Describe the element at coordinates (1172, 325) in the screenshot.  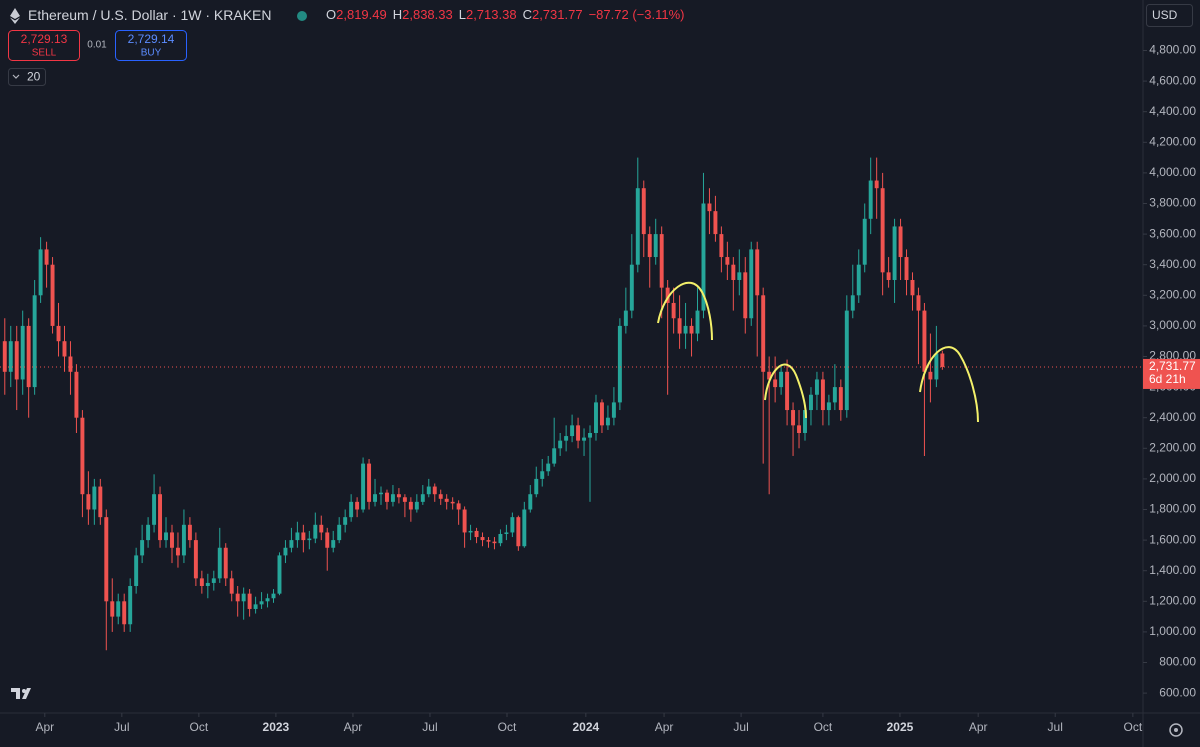
I see `y-tick-label: 3,000.00` at that location.